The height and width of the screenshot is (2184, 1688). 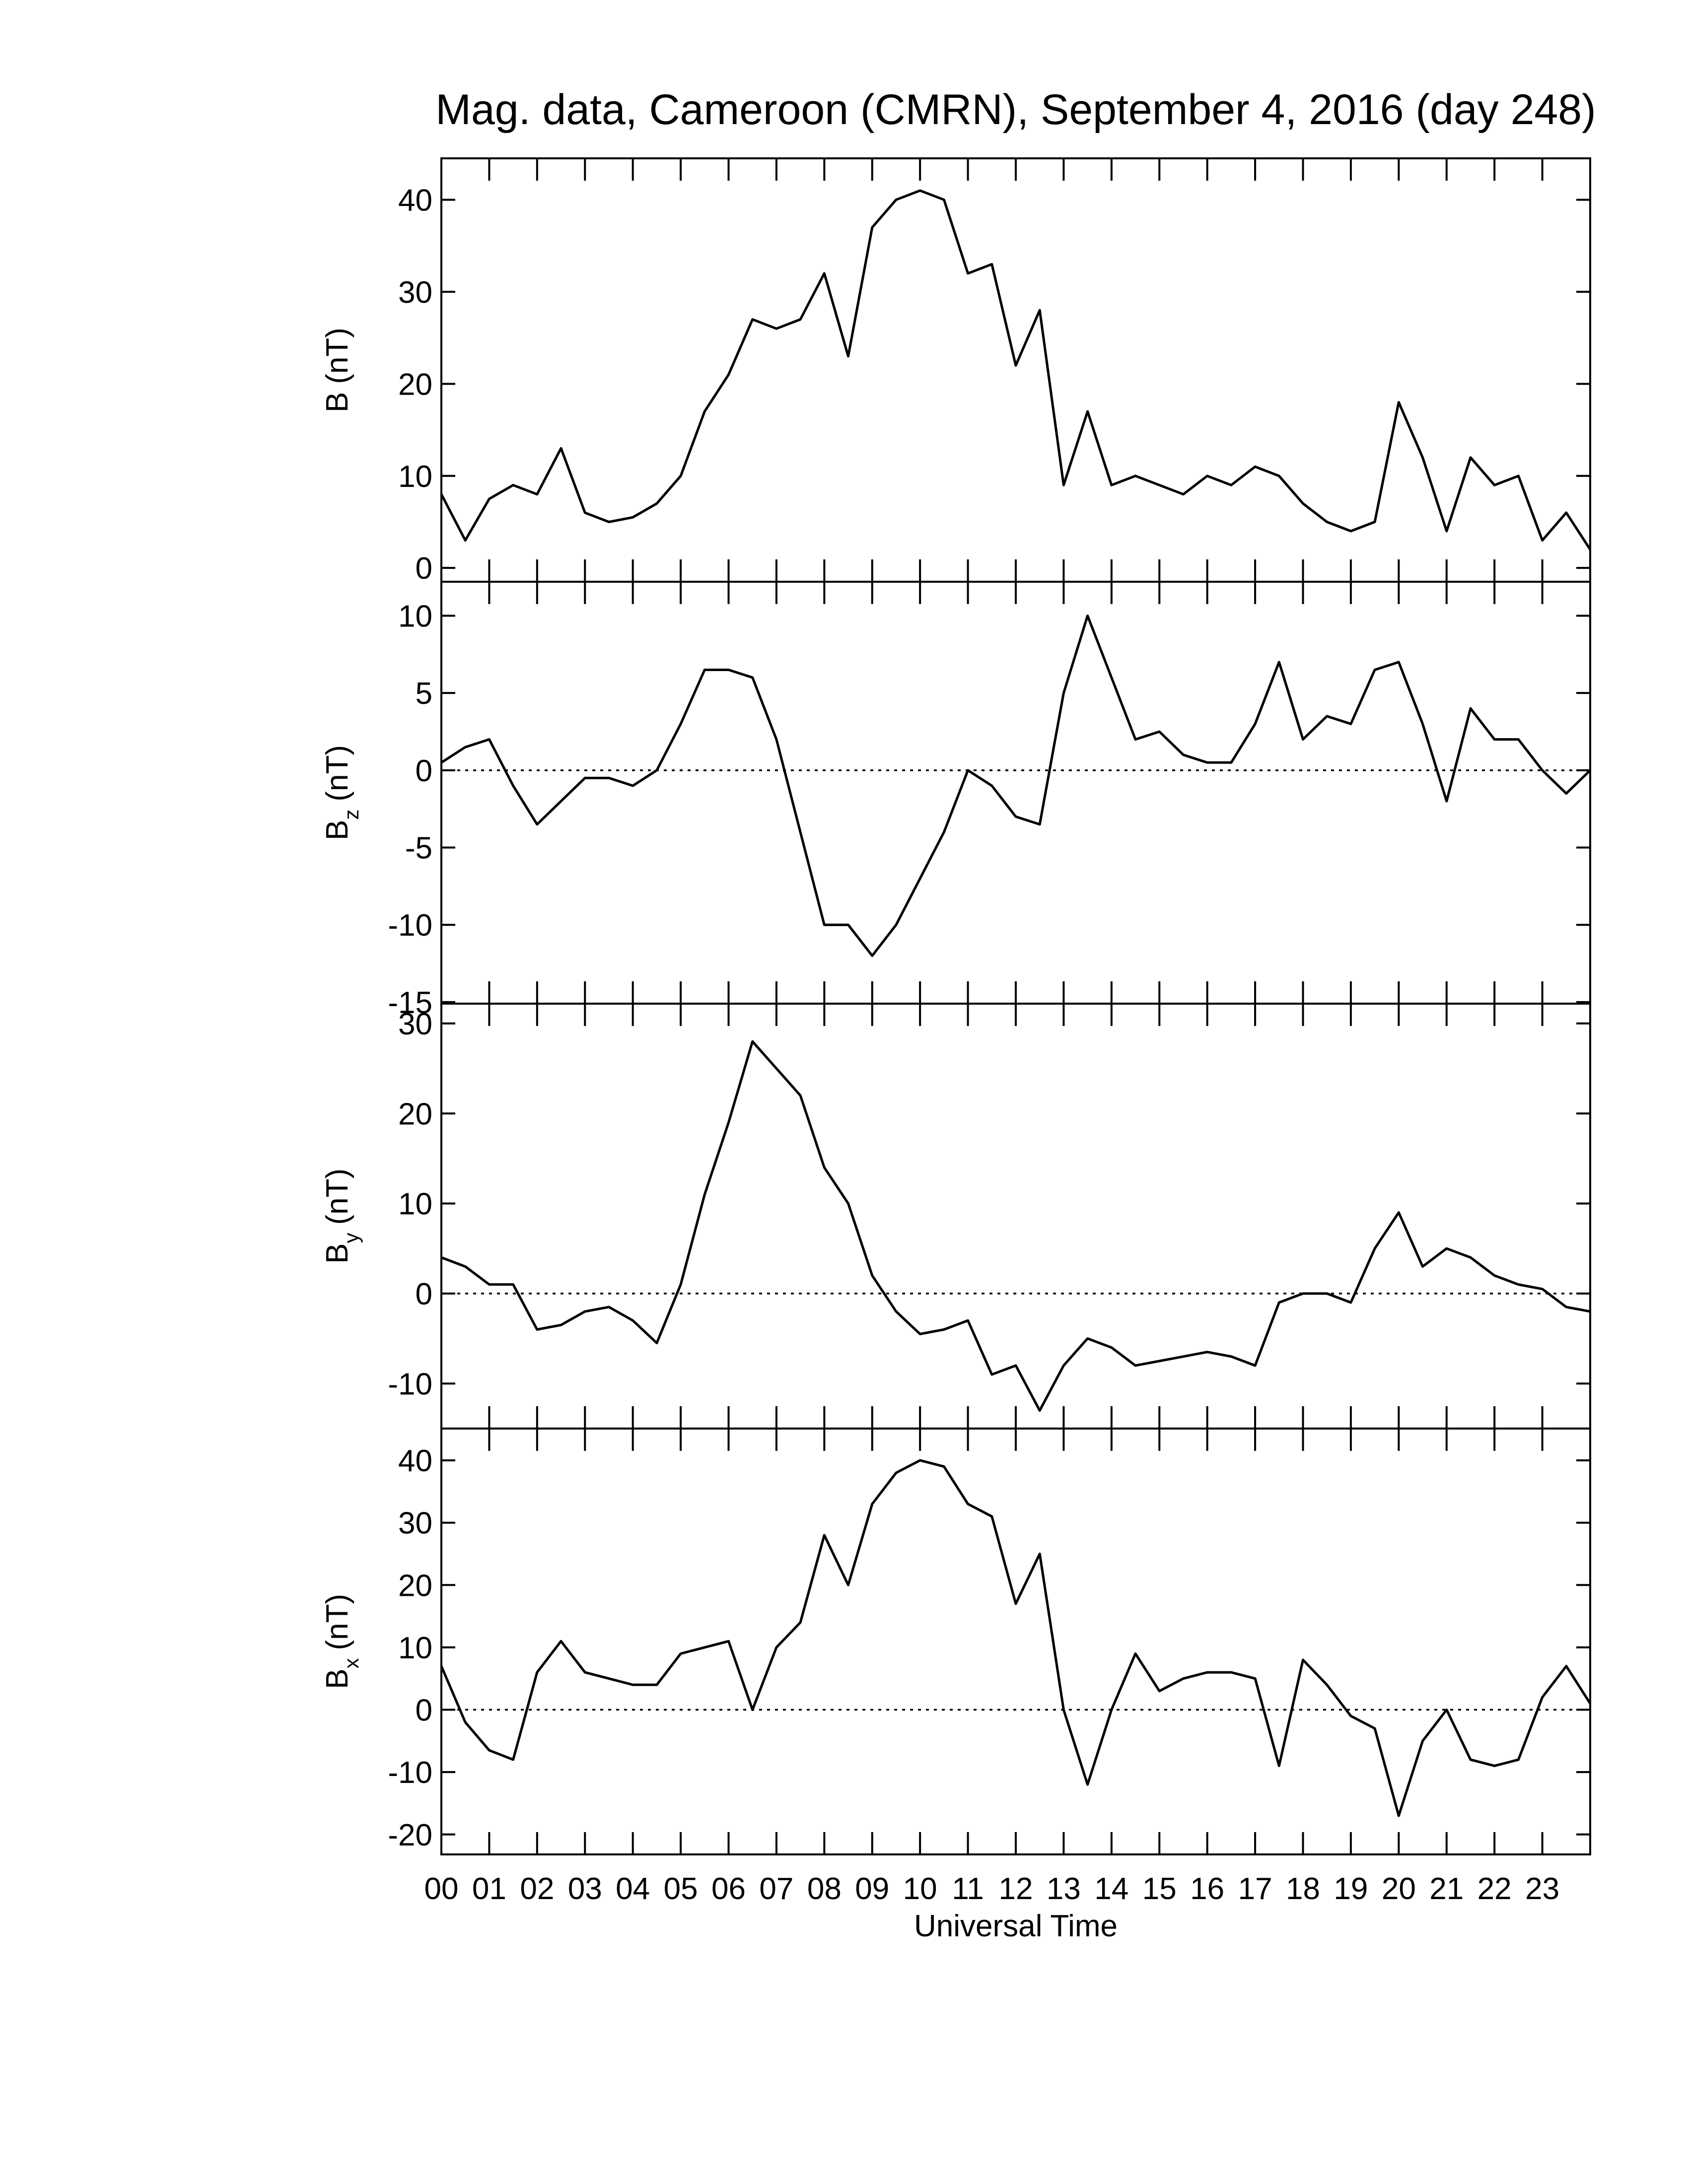 I want to click on y-axis-label: Bx (nT), so click(x=341, y=1641).